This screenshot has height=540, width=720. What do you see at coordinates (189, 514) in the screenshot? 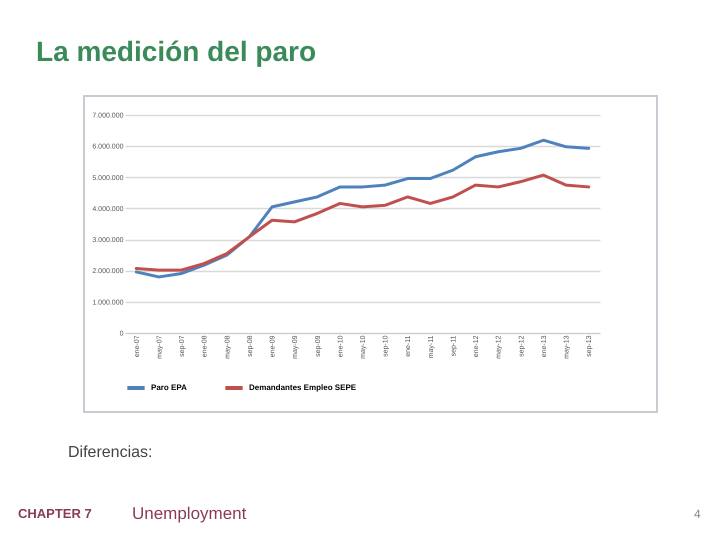
I see `text: Unemployment` at bounding box center [189, 514].